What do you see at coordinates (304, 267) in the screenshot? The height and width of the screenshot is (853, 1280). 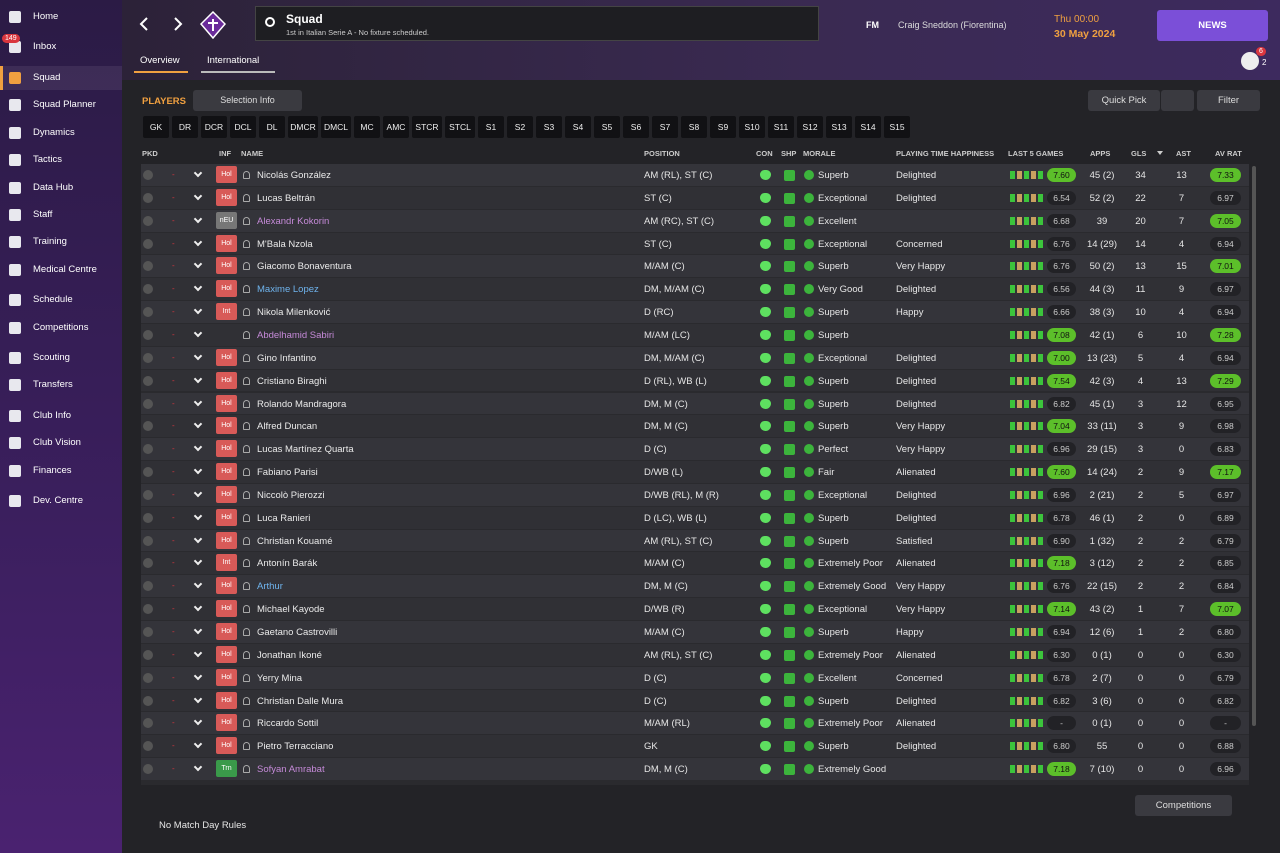 I see `name: Giacomo Bonaventura` at bounding box center [304, 267].